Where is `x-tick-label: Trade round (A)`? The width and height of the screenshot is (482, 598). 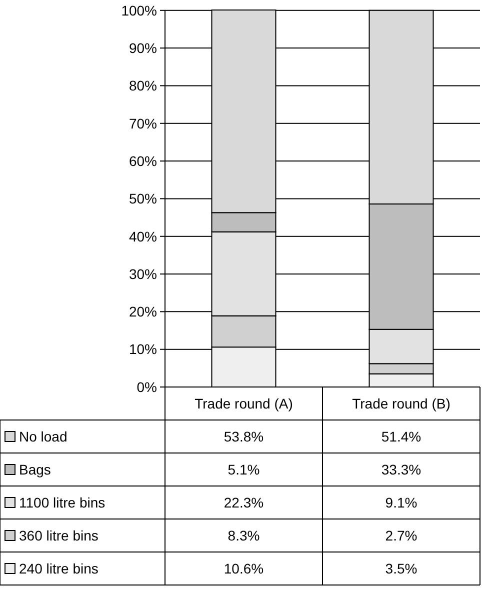
x-tick-label: Trade round (A) is located at coordinates (243, 403).